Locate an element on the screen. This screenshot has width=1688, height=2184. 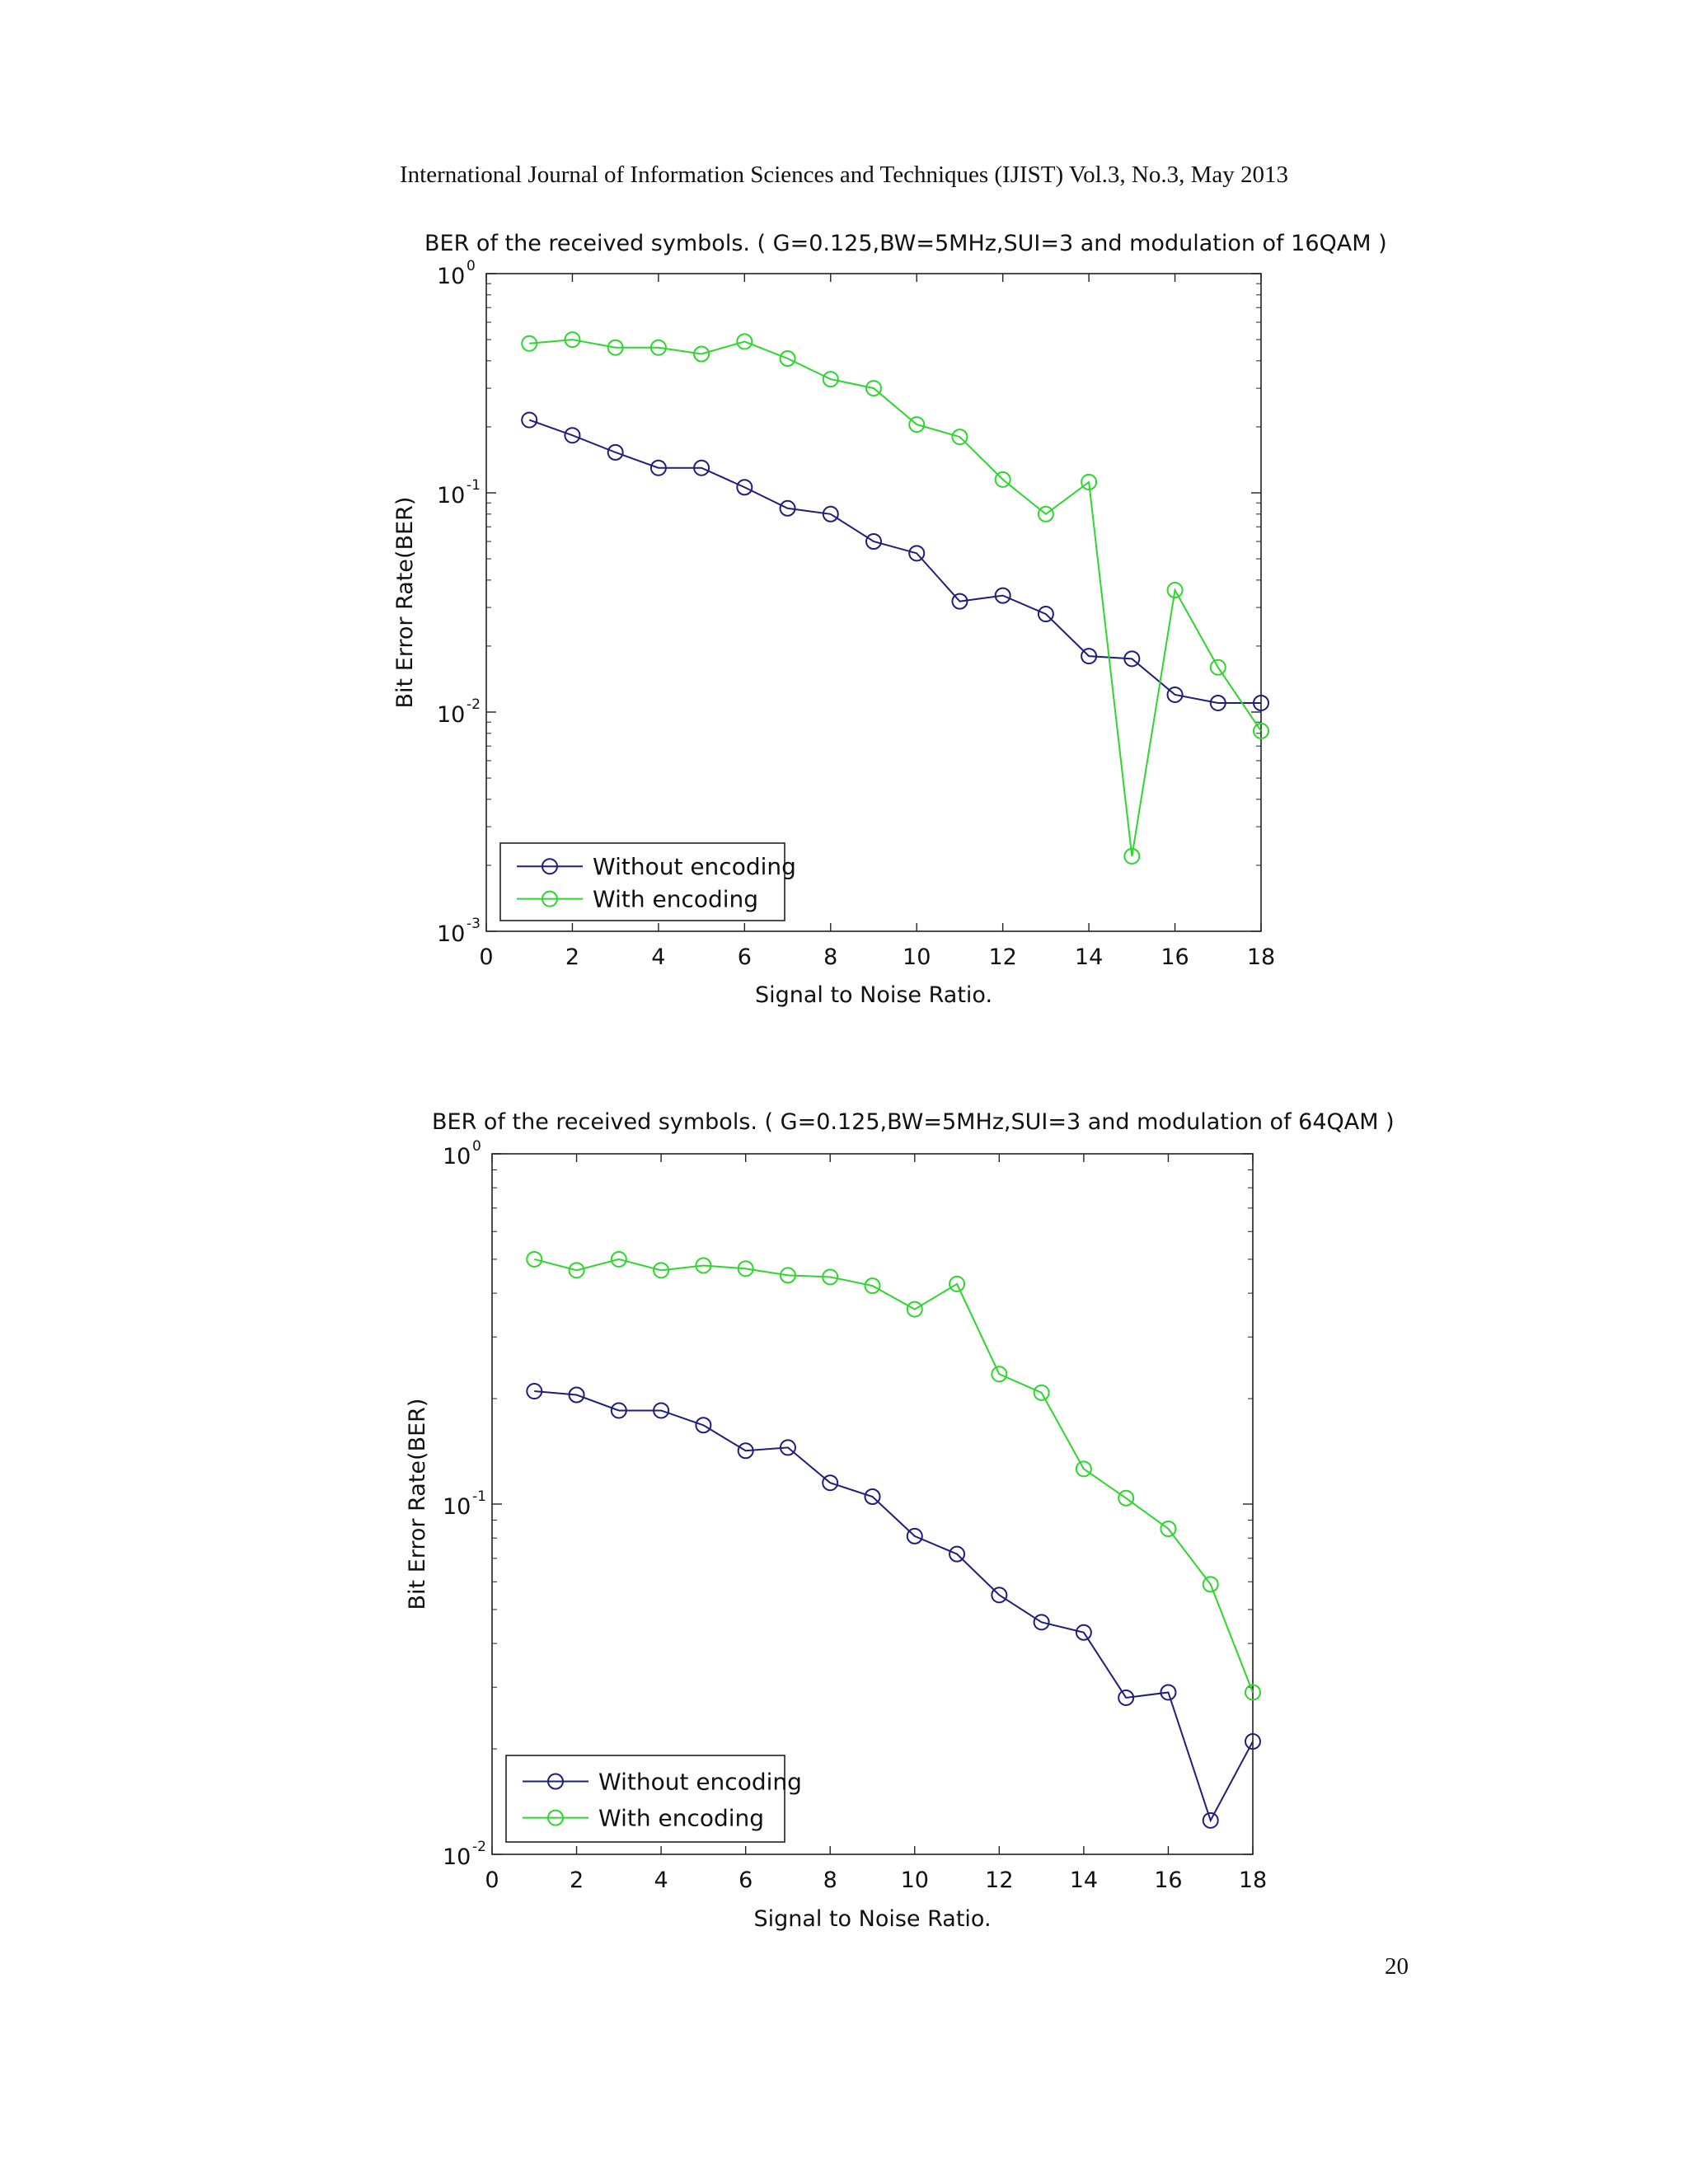
legend-box is located at coordinates (645, 1799).